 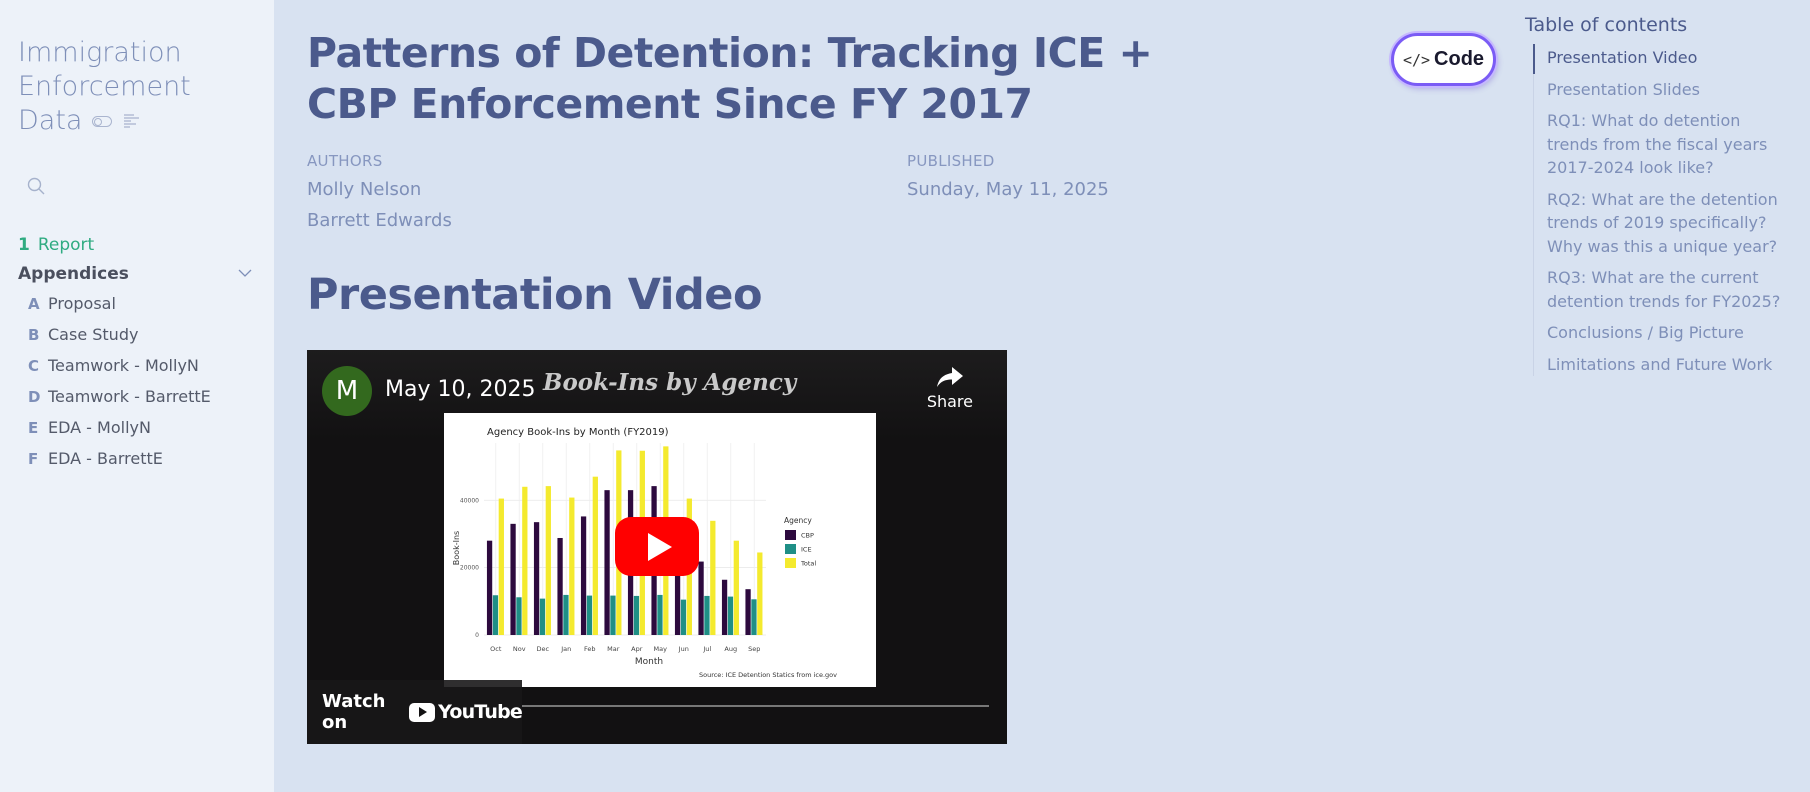 What do you see at coordinates (93, 334) in the screenshot?
I see `item-label: Case Study` at bounding box center [93, 334].